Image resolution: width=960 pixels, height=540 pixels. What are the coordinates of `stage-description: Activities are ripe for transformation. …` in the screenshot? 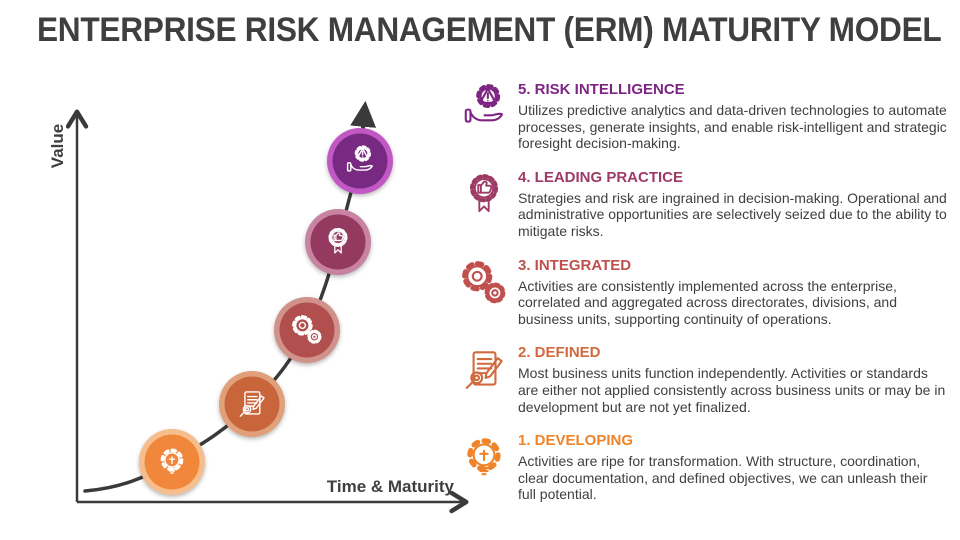 It's located at (723, 478).